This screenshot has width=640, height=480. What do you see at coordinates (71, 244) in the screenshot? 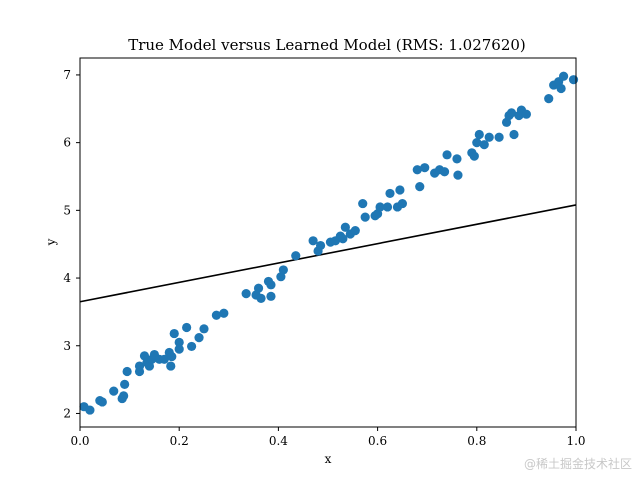
I see `y-axis: 2 3 4 5 6 7` at bounding box center [71, 244].